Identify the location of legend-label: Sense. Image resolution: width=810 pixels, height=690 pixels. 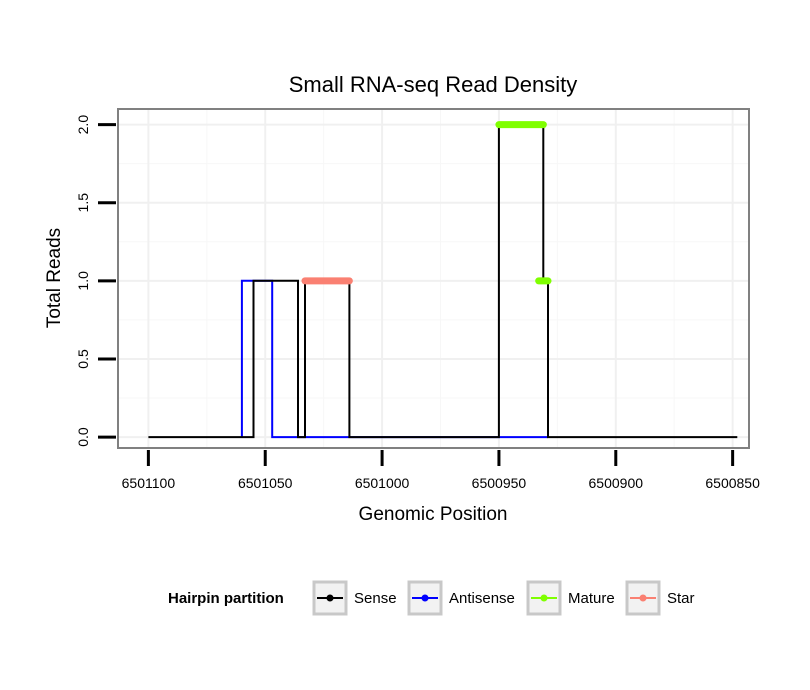
(375, 598).